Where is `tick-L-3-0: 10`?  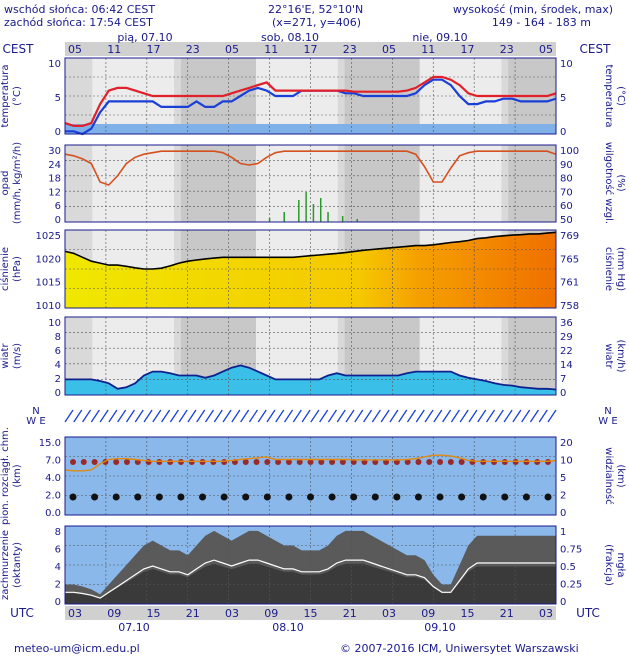
tick-L-3-0: 10 is located at coordinates (54, 323).